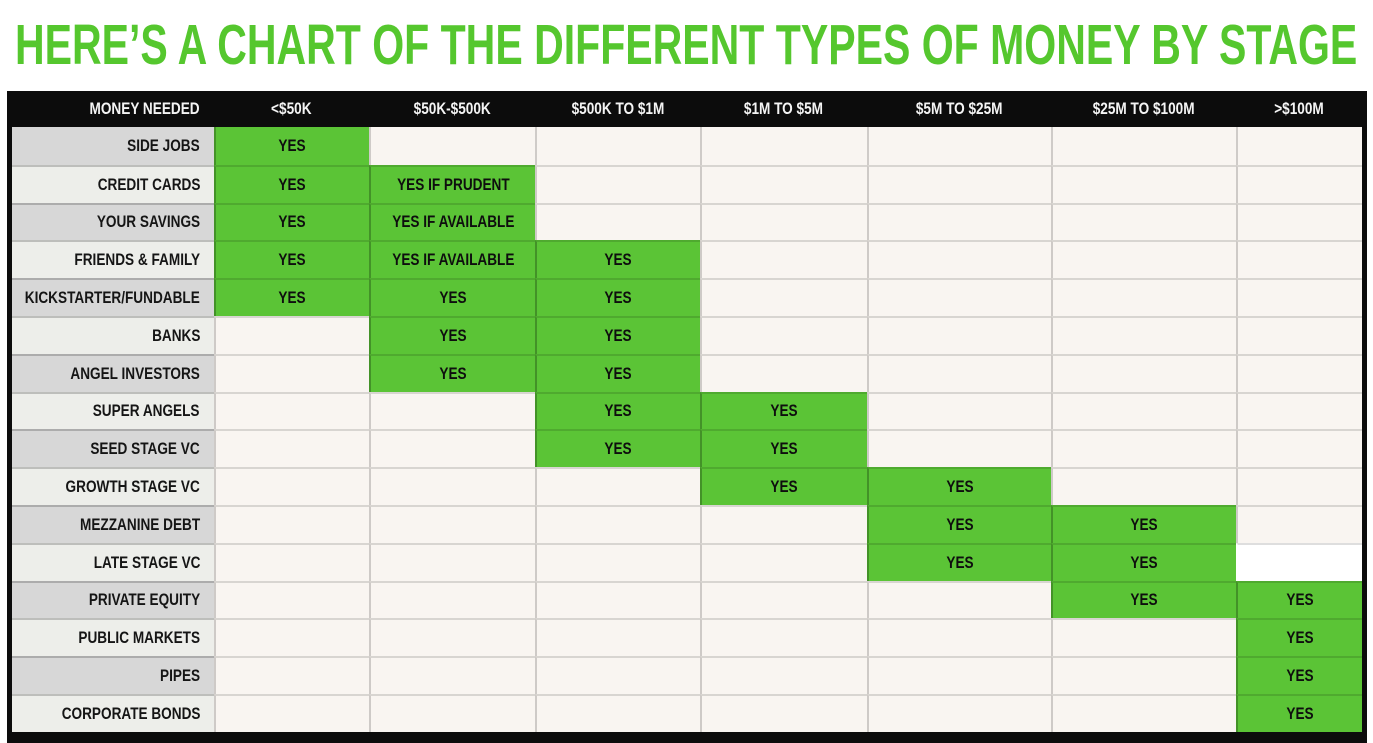  I want to click on table-row: LATE STAGE VC YES YES, so click(687, 561).